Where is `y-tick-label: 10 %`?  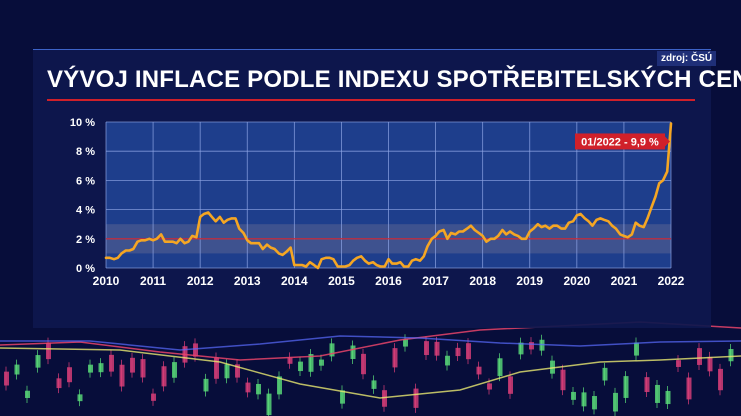 y-tick-label: 10 % is located at coordinates (82, 123).